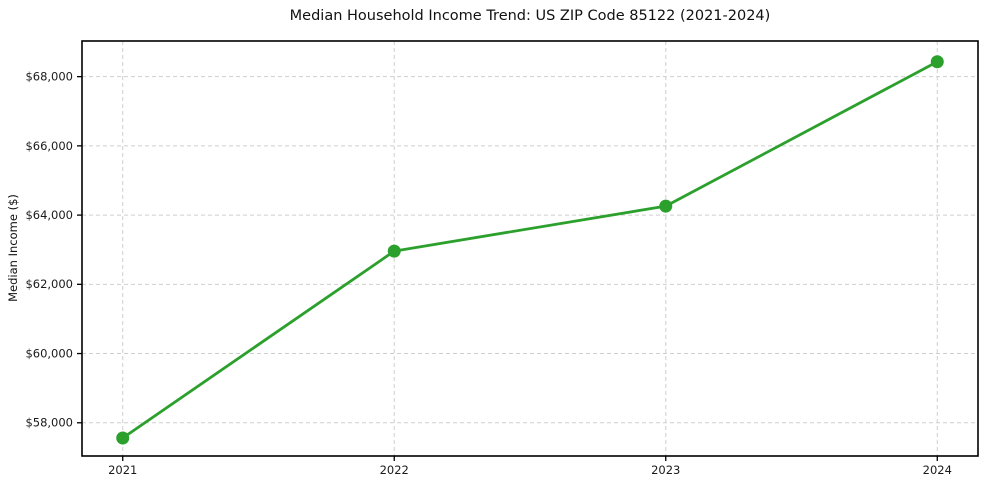 The image size is (989, 490). What do you see at coordinates (394, 470) in the screenshot?
I see `x-tick-label: 2022` at bounding box center [394, 470].